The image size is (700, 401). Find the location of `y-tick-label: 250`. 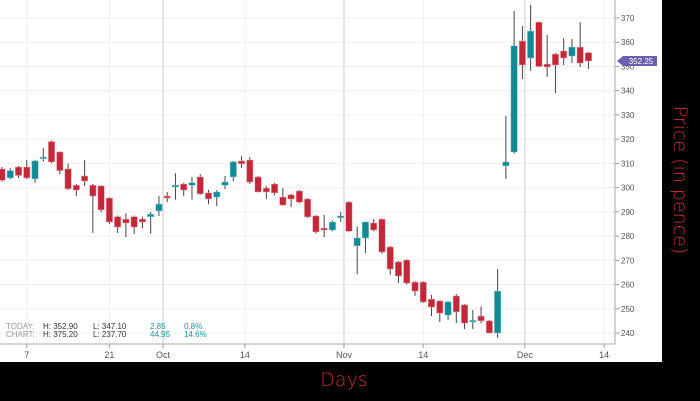

y-tick-label: 250 is located at coordinates (628, 309).